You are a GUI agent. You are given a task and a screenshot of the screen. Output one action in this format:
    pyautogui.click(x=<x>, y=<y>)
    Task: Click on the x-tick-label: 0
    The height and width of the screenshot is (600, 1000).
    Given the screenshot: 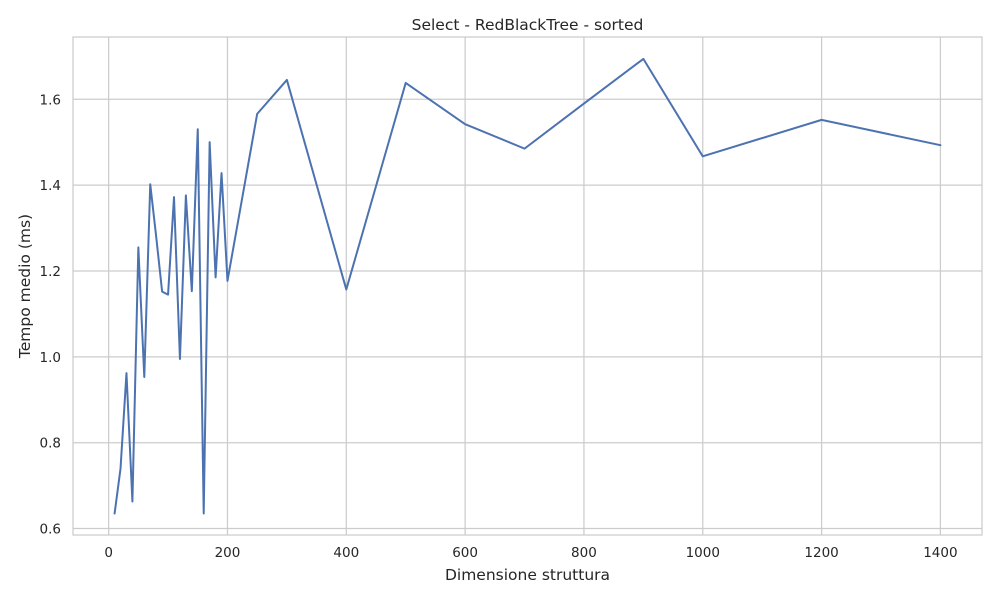 What is the action you would take?
    pyautogui.click(x=108, y=553)
    